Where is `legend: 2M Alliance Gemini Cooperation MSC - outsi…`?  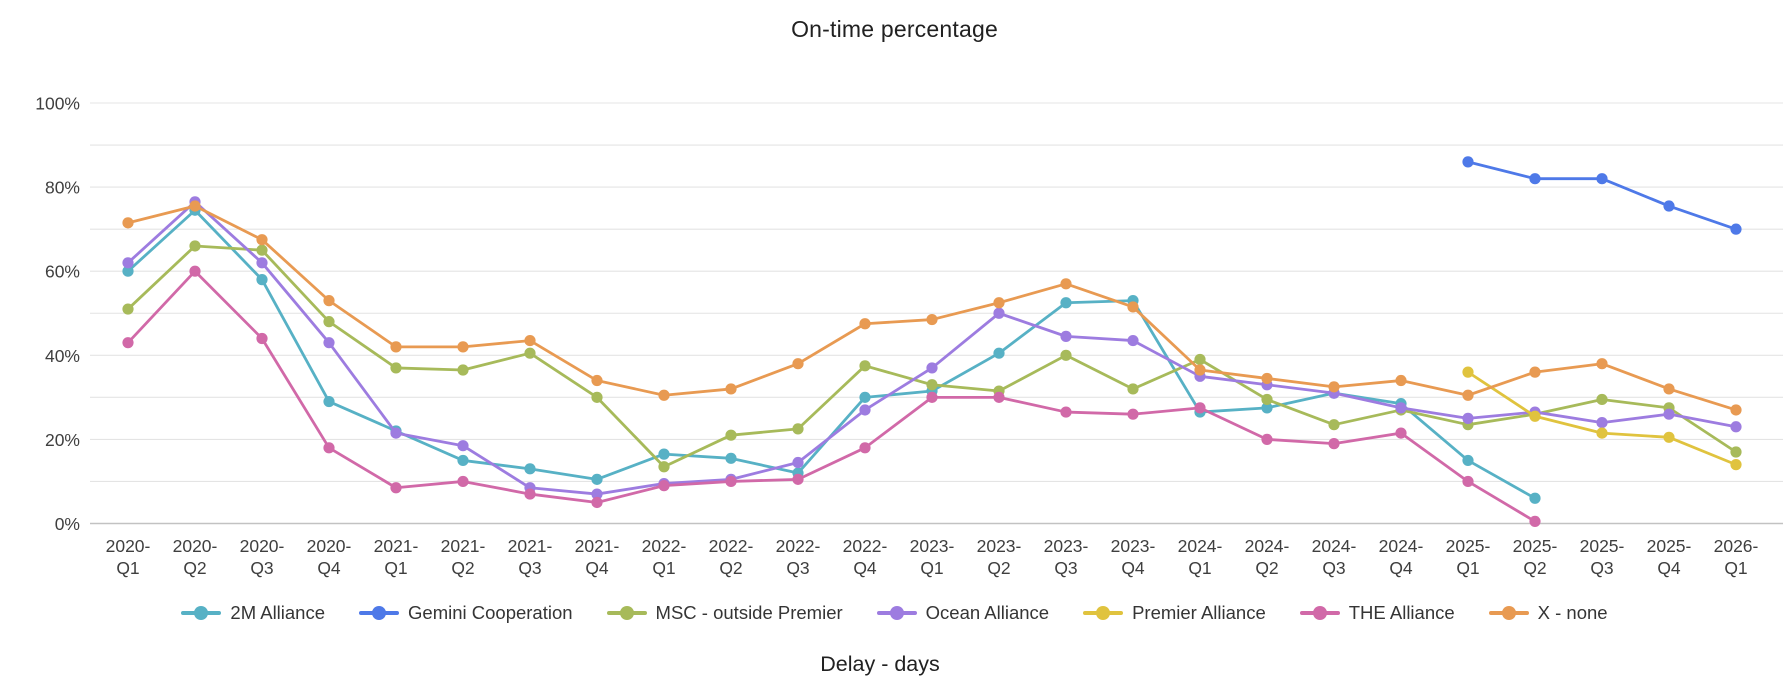 legend: 2M Alliance Gemini Cooperation MSC - outsi… is located at coordinates (894, 613).